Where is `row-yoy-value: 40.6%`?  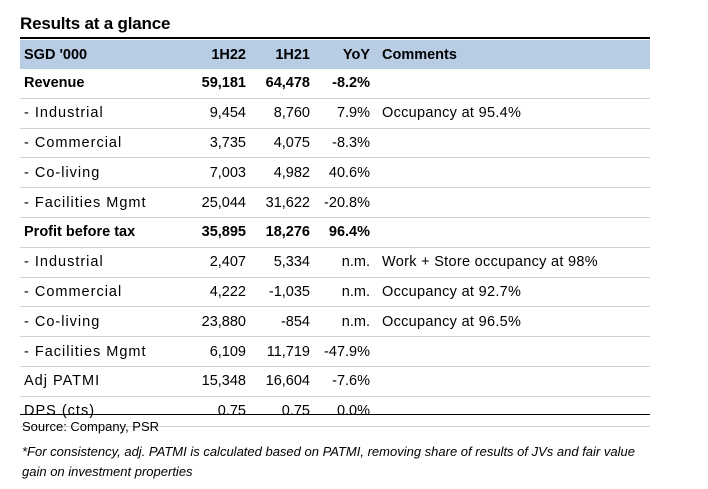
row-yoy-value: 40.6% is located at coordinates (344, 173).